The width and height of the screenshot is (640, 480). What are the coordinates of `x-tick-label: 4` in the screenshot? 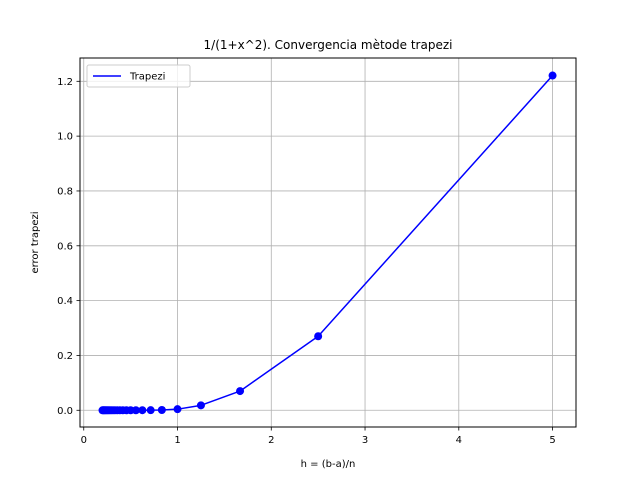 It's located at (459, 440).